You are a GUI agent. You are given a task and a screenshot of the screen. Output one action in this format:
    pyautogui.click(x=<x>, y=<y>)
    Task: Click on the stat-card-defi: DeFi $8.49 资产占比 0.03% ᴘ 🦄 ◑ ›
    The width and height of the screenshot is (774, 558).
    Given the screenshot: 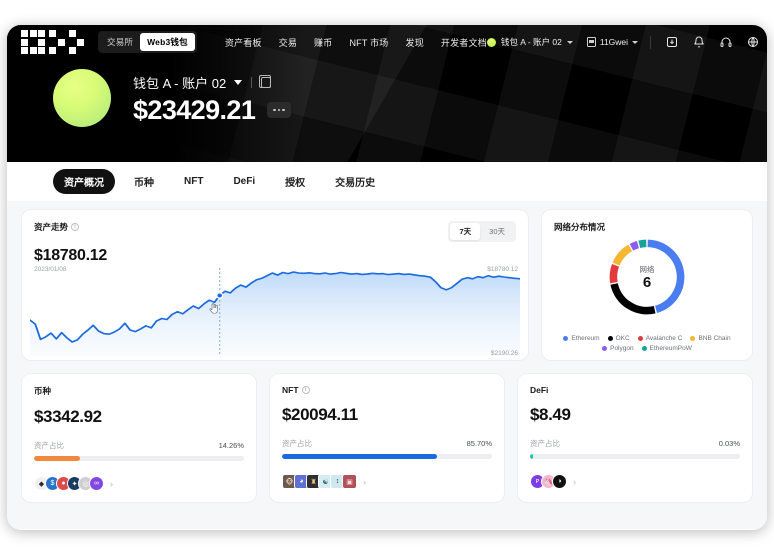 What is the action you would take?
    pyautogui.click(x=635, y=438)
    